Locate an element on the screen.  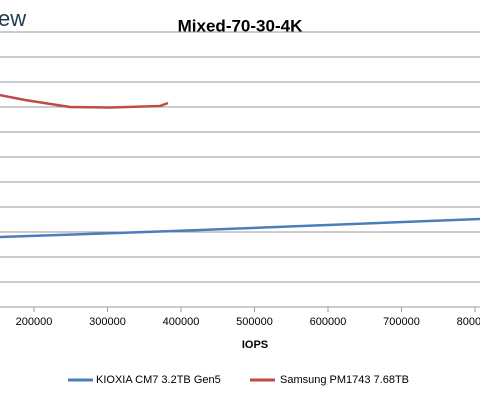
x-tick-label: 700000 is located at coordinates (401, 322).